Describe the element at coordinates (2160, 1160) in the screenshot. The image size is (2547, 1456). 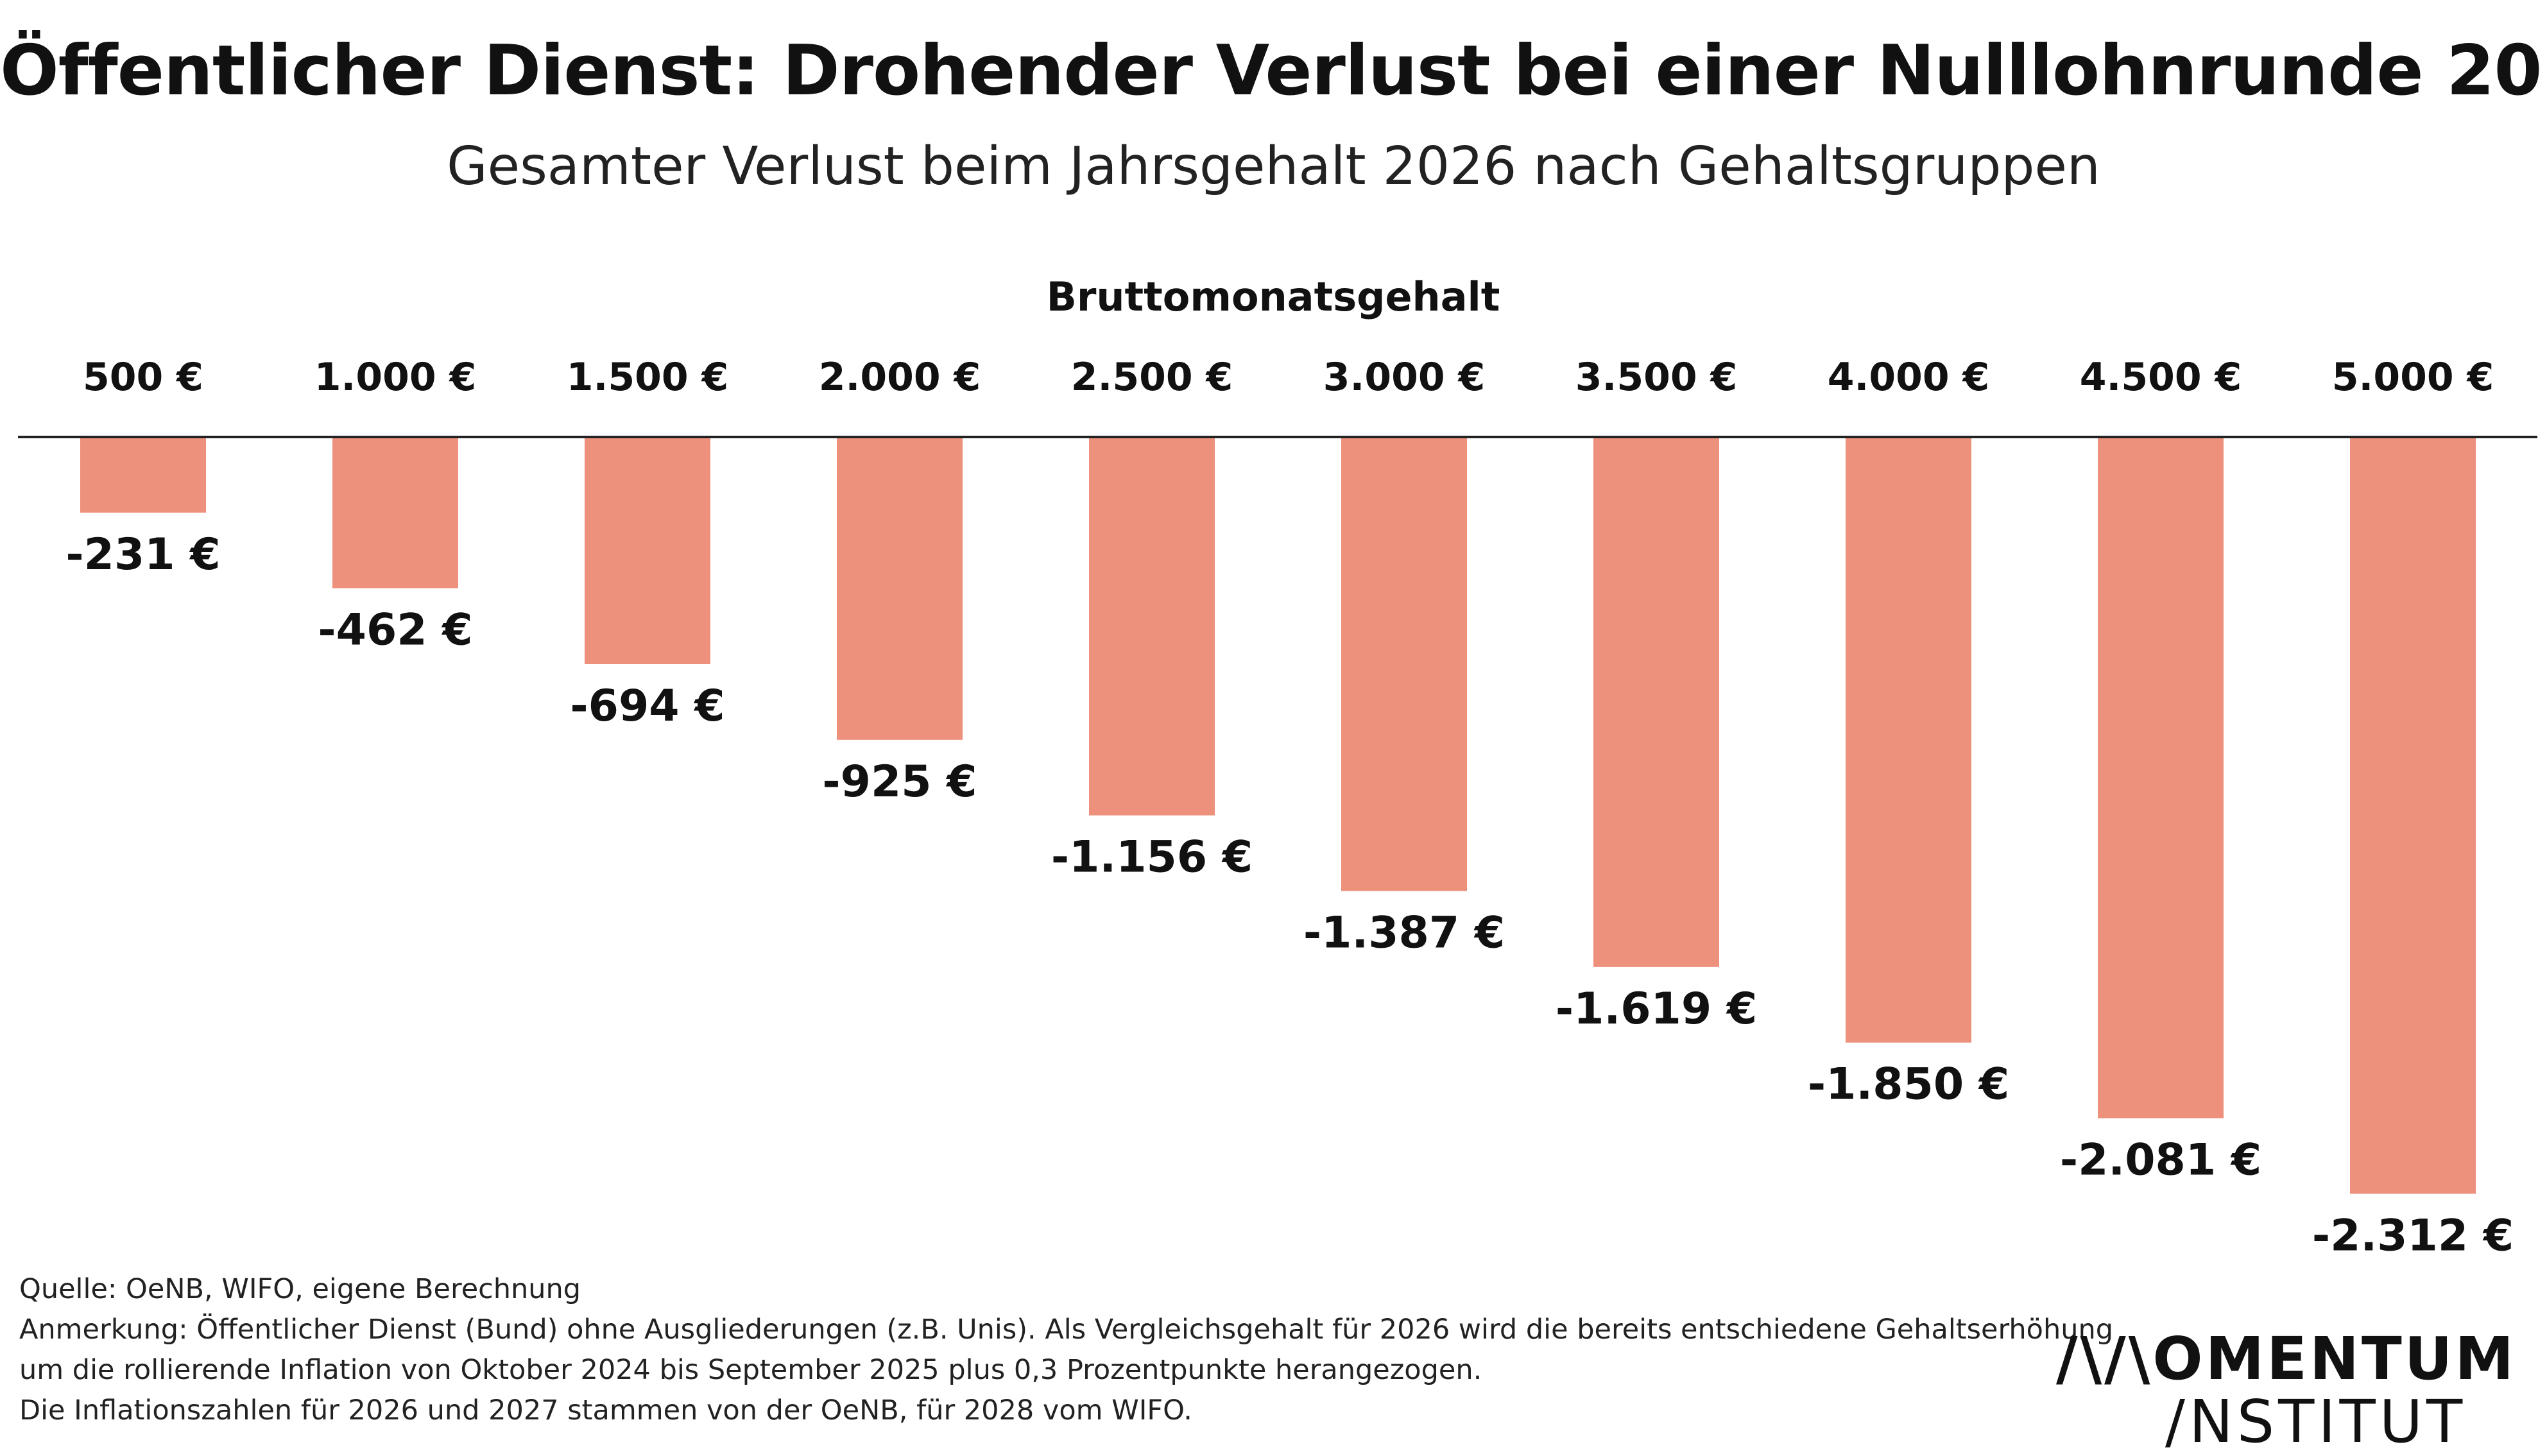
I see `value-label: -2.081 €` at that location.